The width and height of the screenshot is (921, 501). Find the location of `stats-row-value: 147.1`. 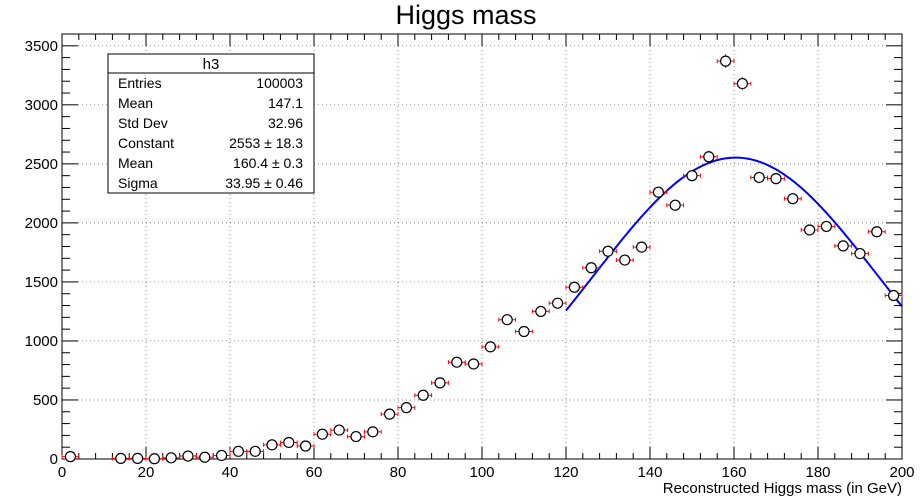

stats-row-value: 147.1 is located at coordinates (285, 103).